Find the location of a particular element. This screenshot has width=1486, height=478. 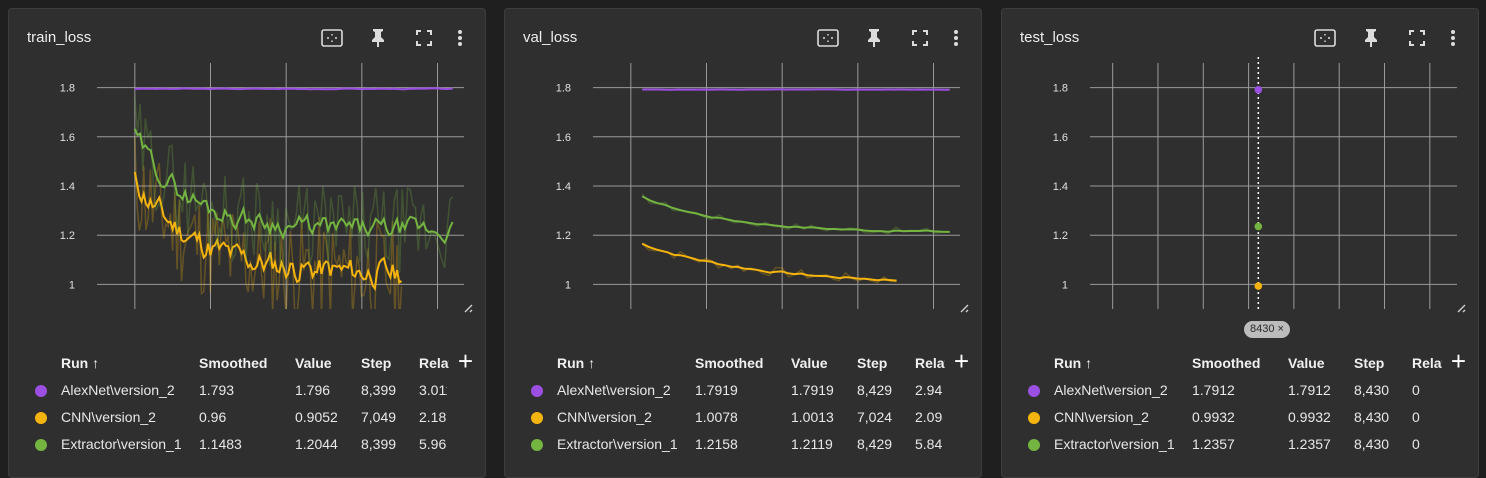

cell-relative: 2.098 is located at coordinates (929, 417).